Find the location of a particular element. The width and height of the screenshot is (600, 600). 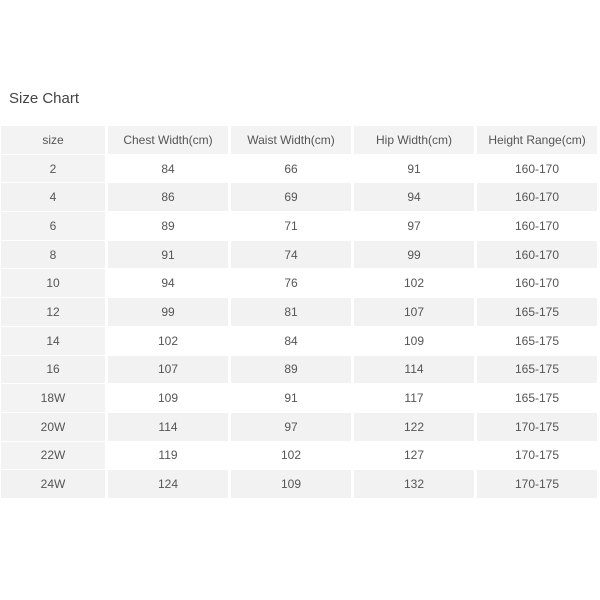

table-row: 2 84 66 91 160-170 is located at coordinates (299, 168).